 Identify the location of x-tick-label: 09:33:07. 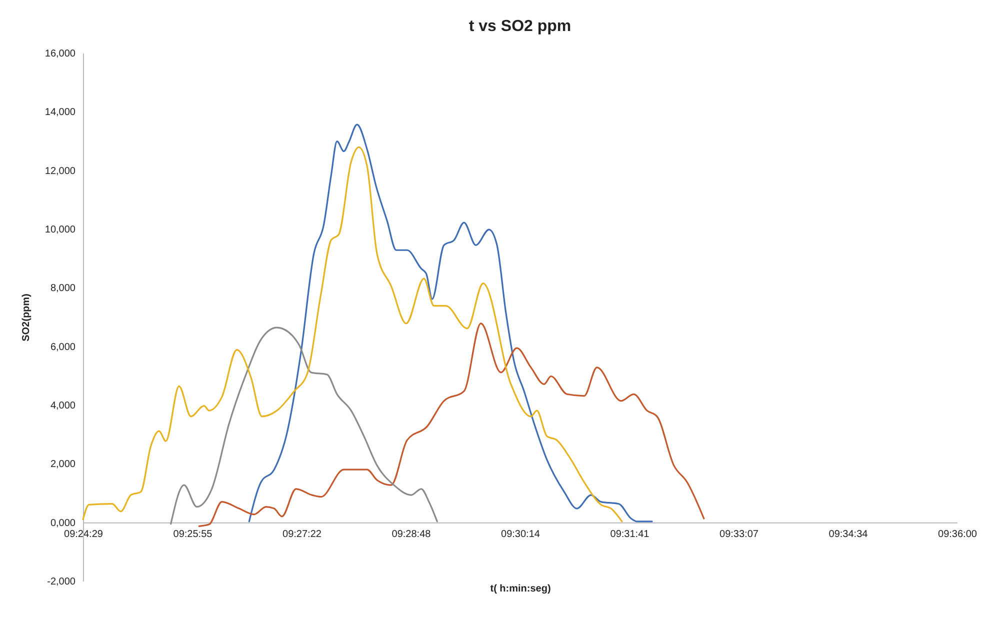
(739, 534).